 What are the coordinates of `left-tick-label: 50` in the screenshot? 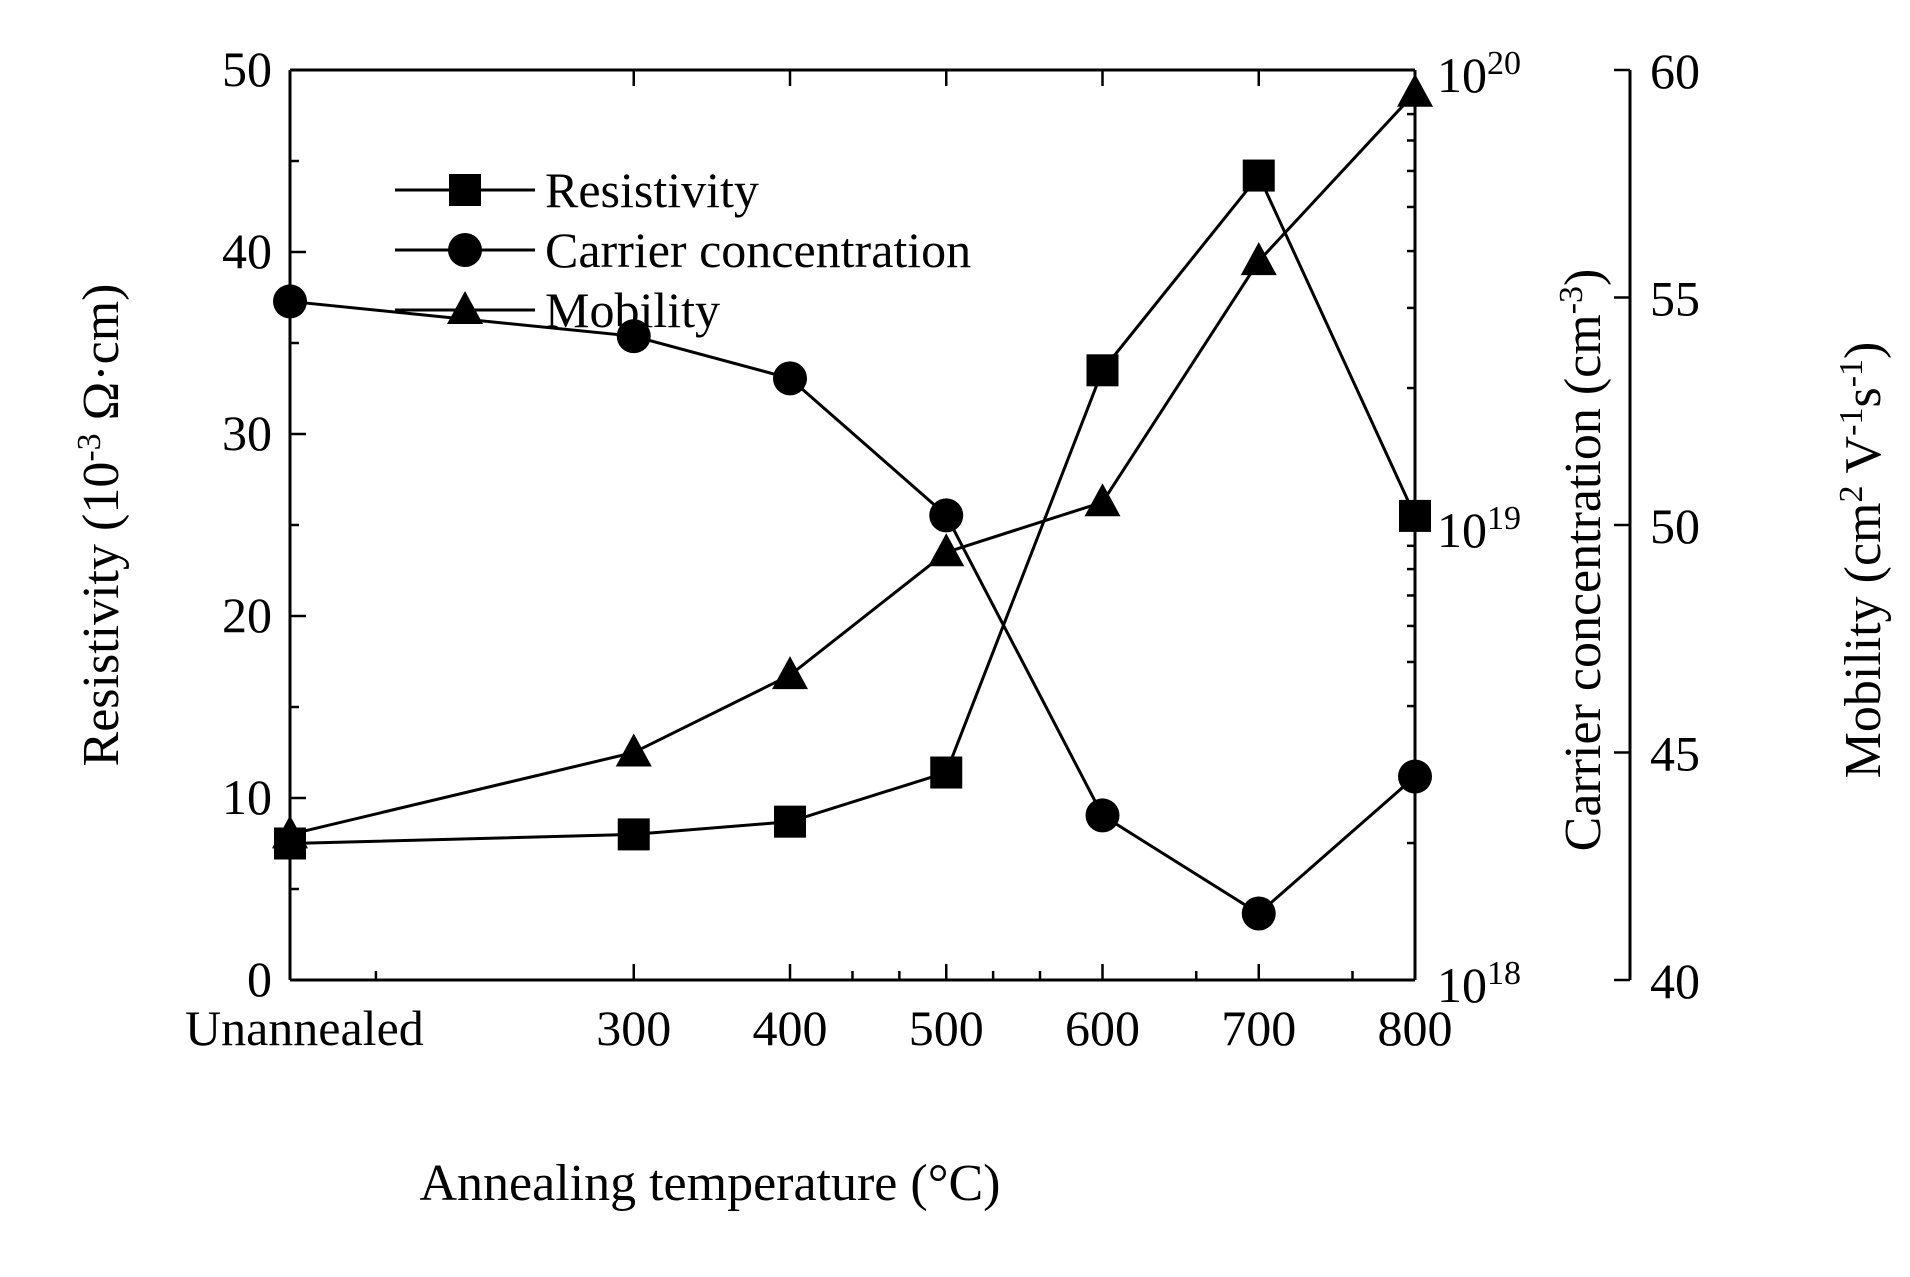 It's located at (247, 69).